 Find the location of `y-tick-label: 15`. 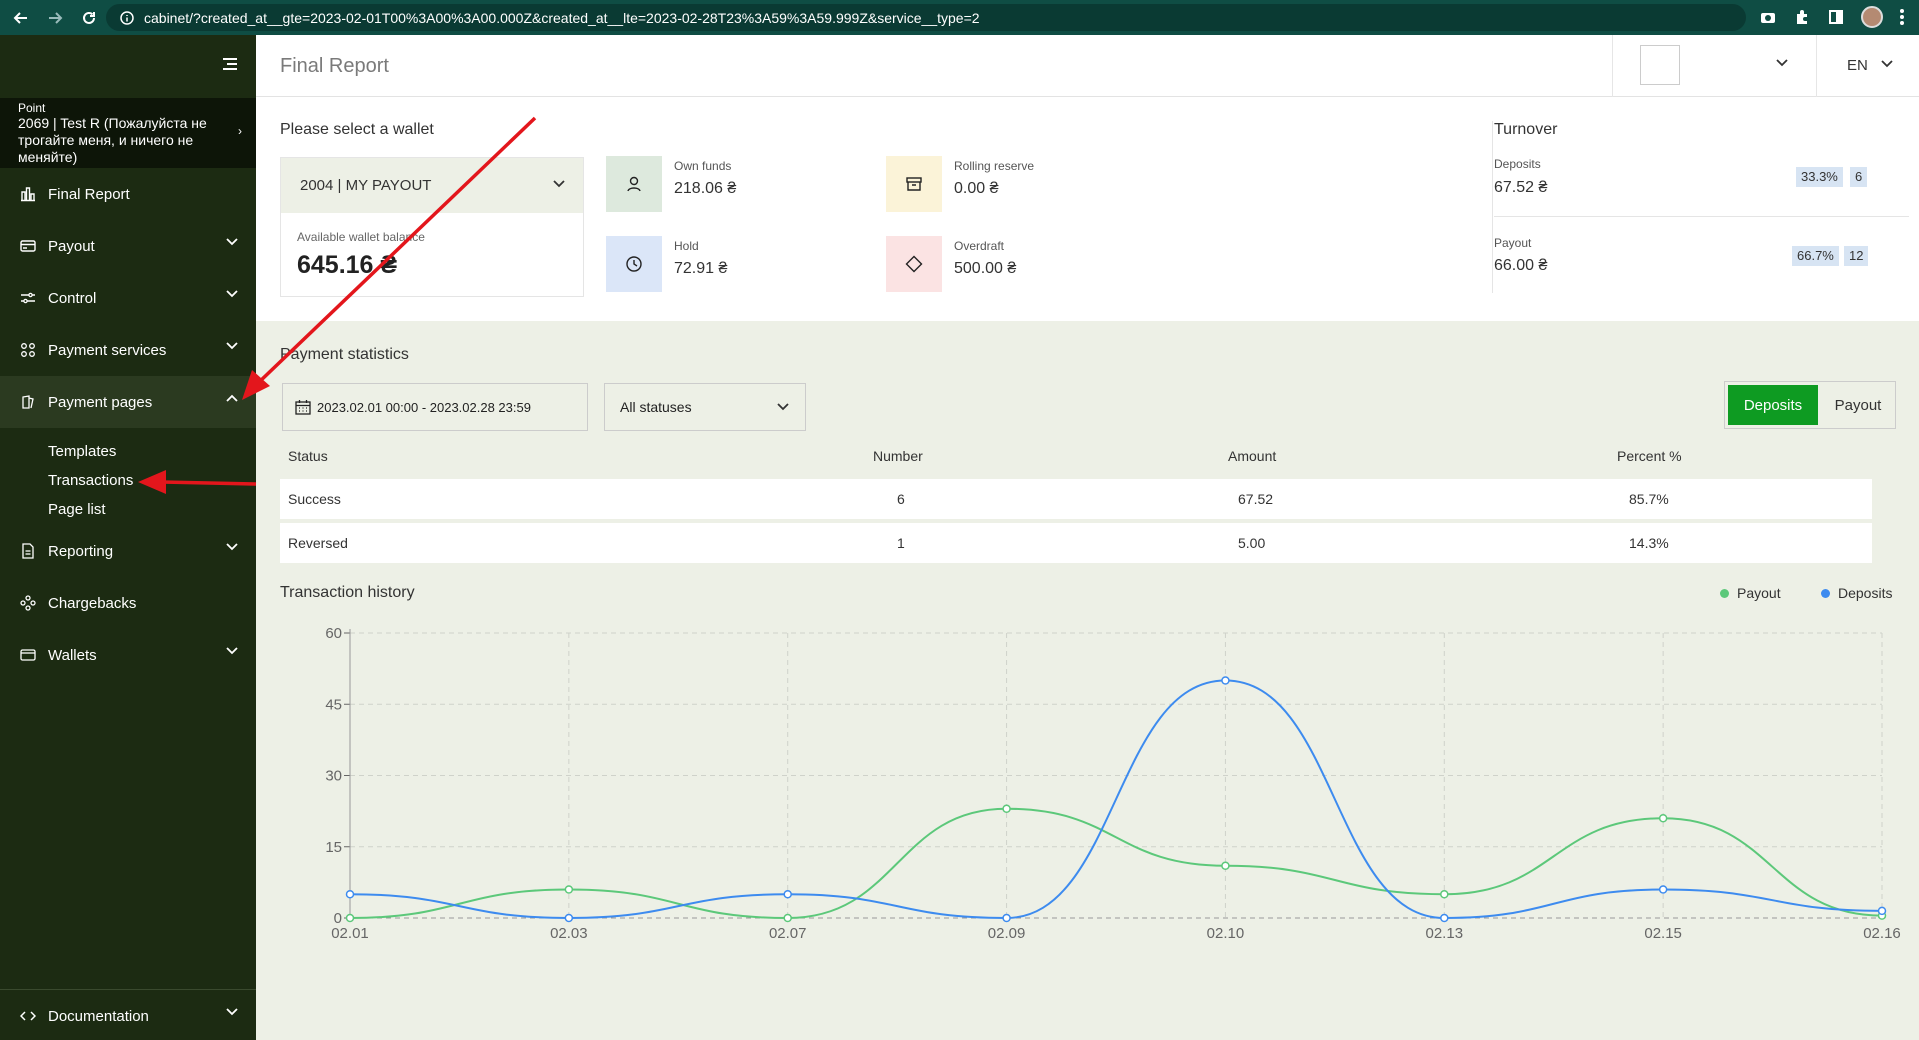

y-tick-label: 15 is located at coordinates (333, 847).